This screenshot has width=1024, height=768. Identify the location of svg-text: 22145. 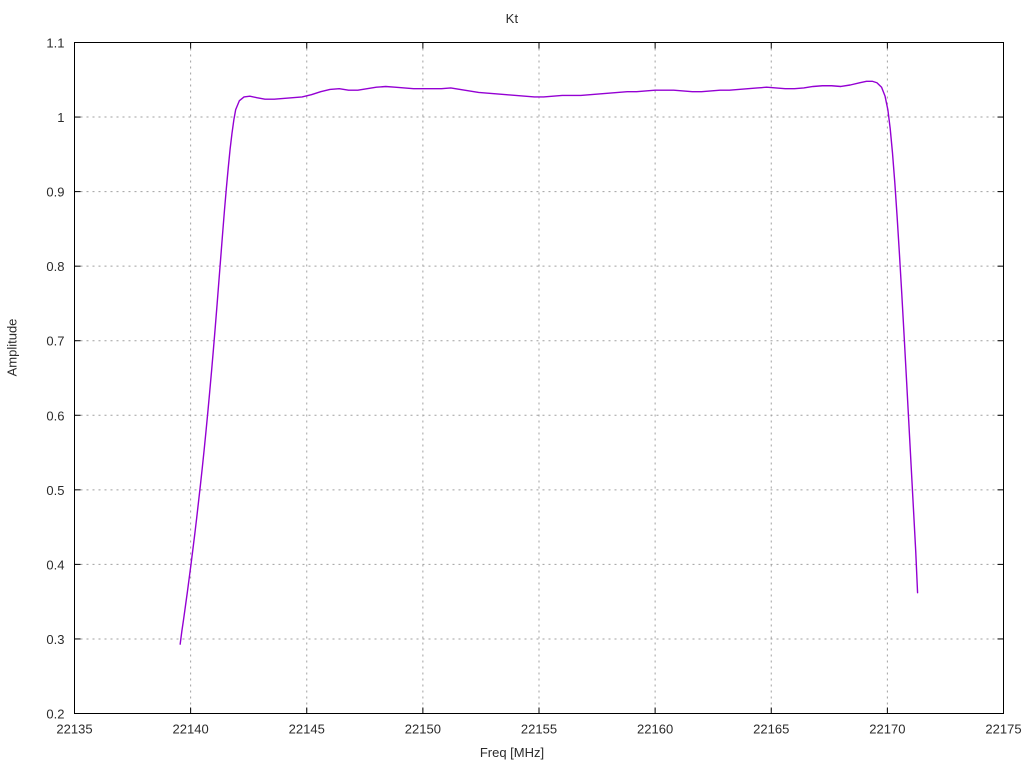
(307, 729).